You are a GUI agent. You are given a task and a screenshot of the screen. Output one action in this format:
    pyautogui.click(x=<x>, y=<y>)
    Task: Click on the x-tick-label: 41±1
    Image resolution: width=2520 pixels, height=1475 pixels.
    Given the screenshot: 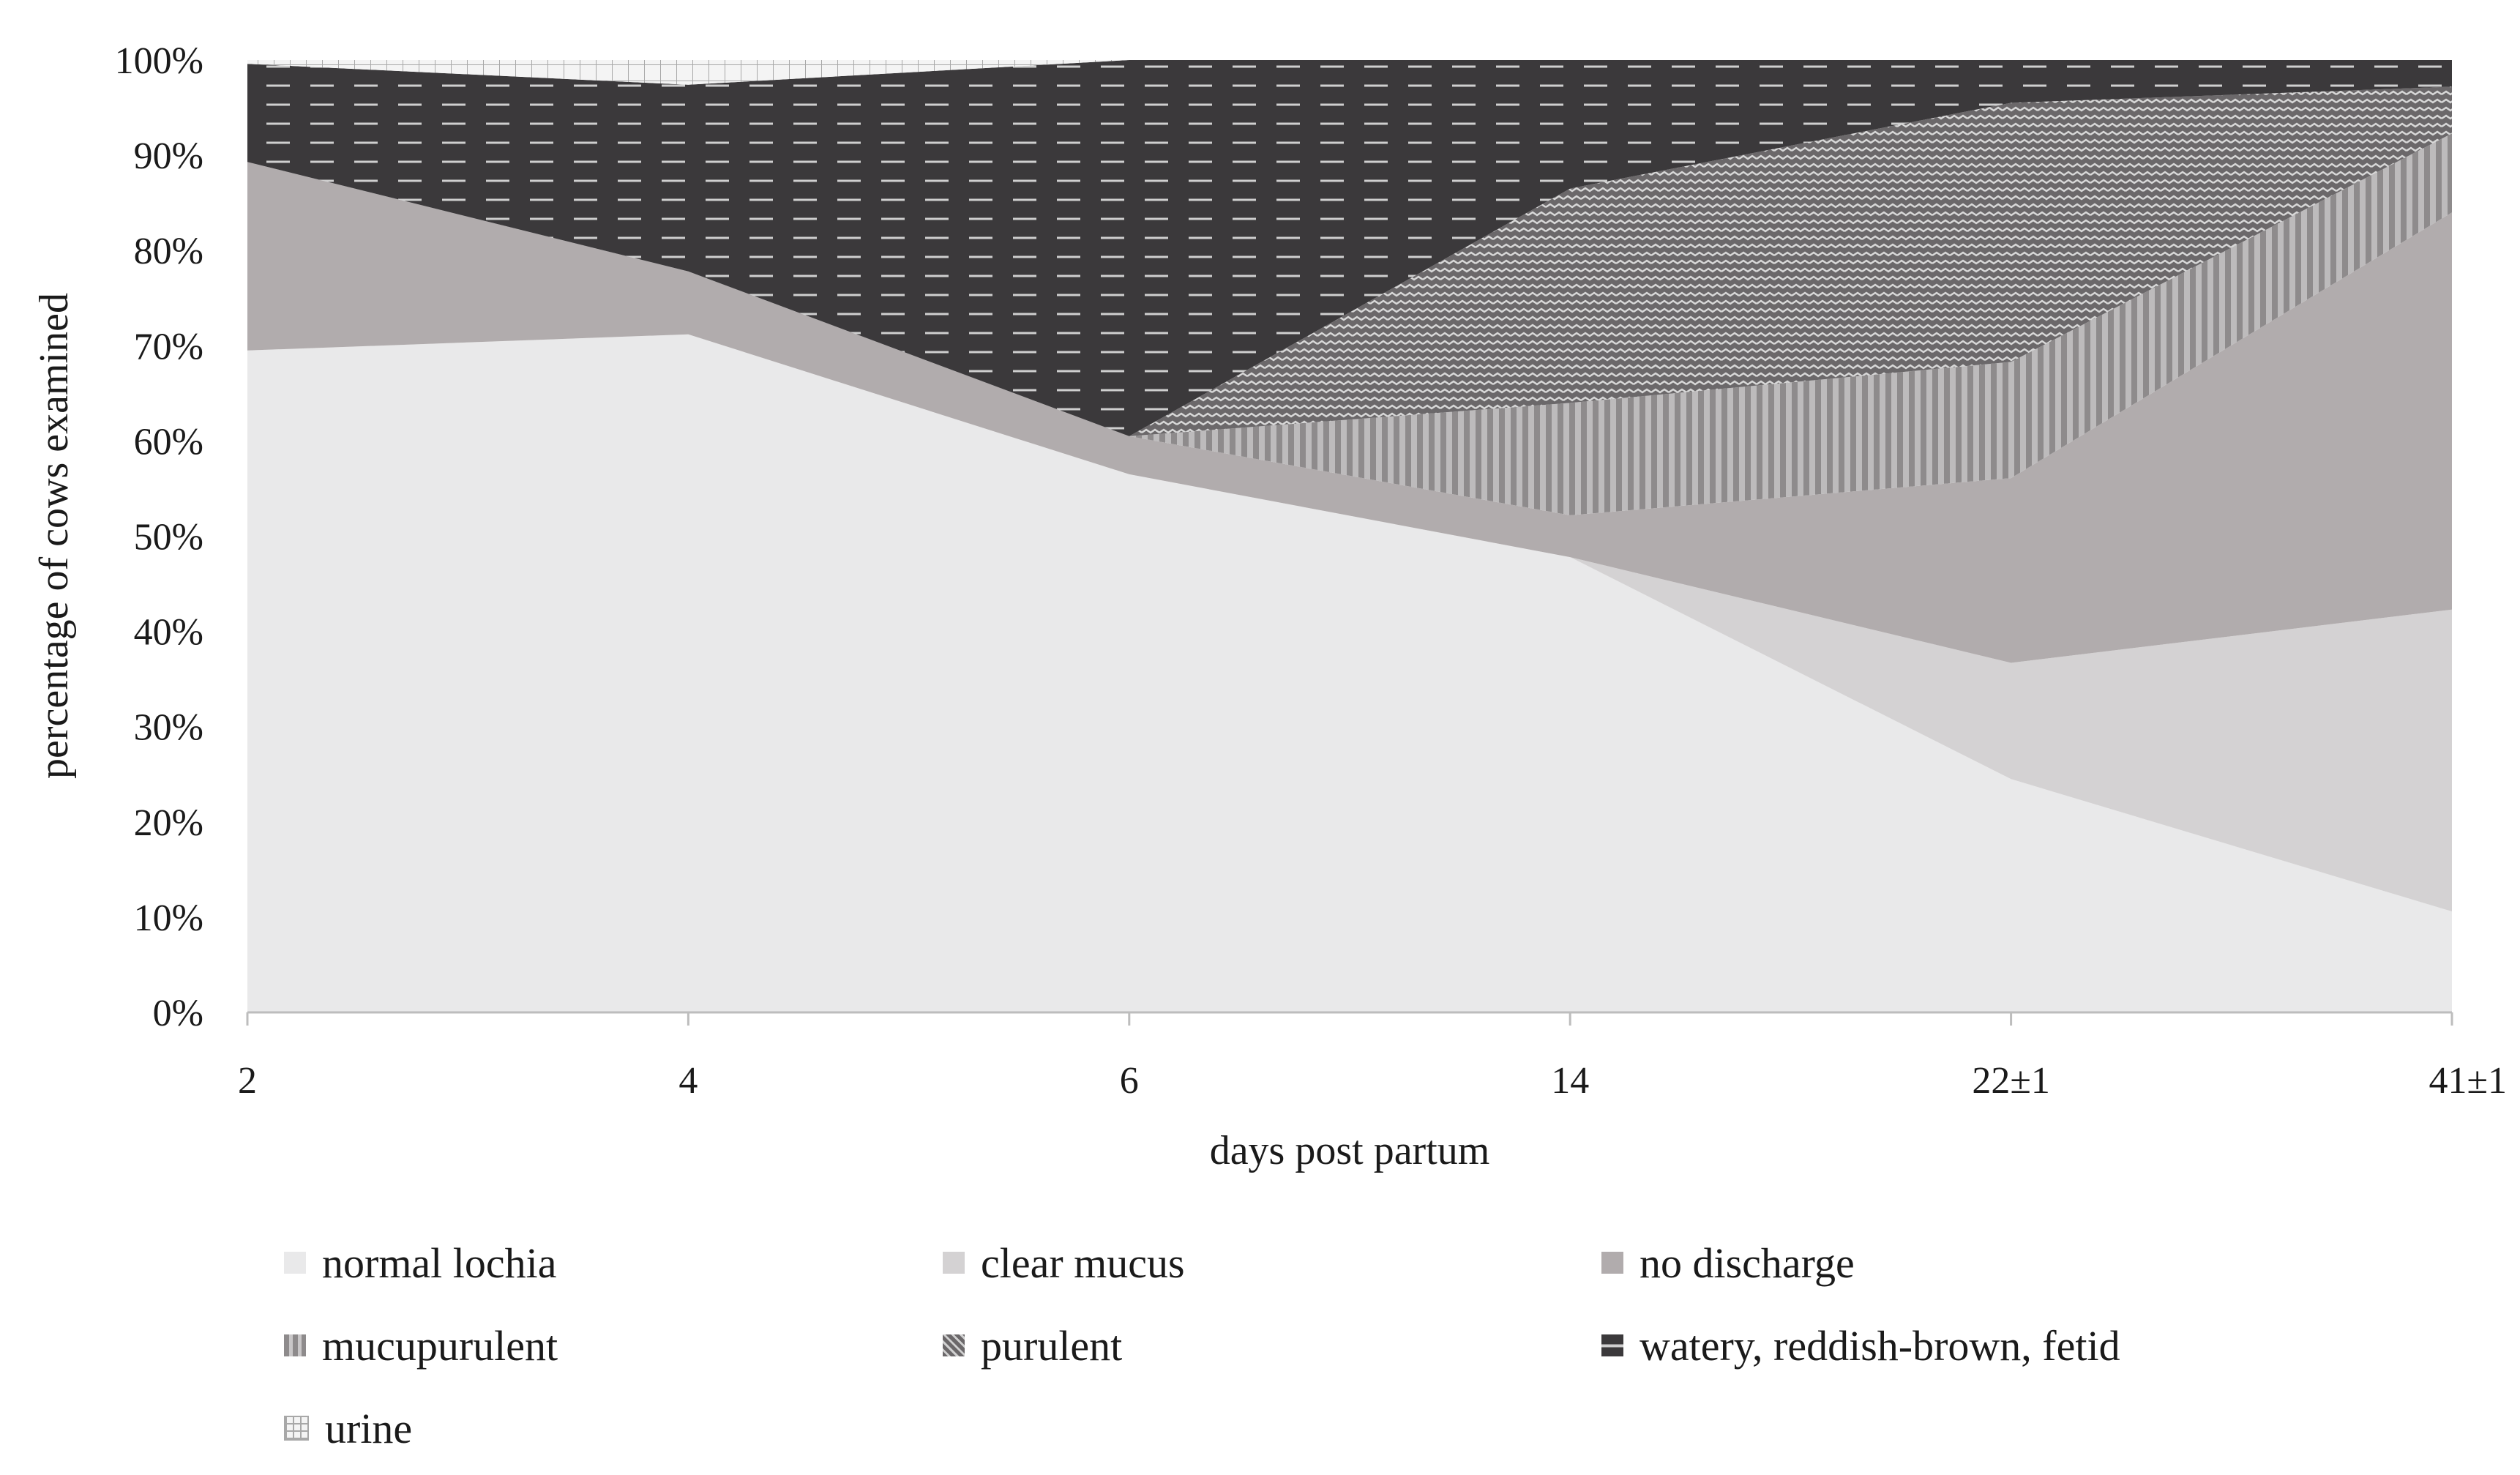 What is the action you would take?
    pyautogui.click(x=2468, y=1081)
    